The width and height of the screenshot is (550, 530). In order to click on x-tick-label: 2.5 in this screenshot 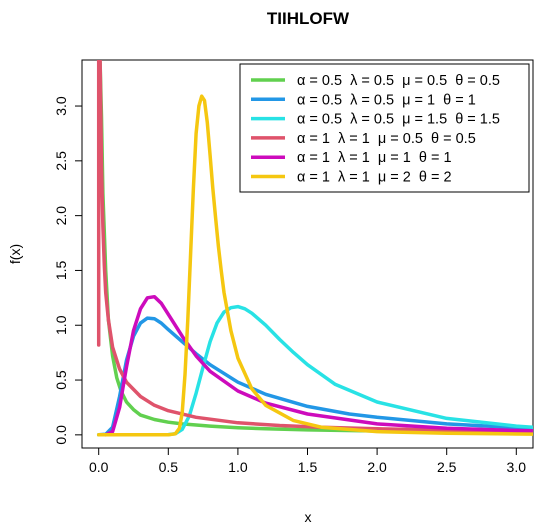, I will do `click(447, 467)`.